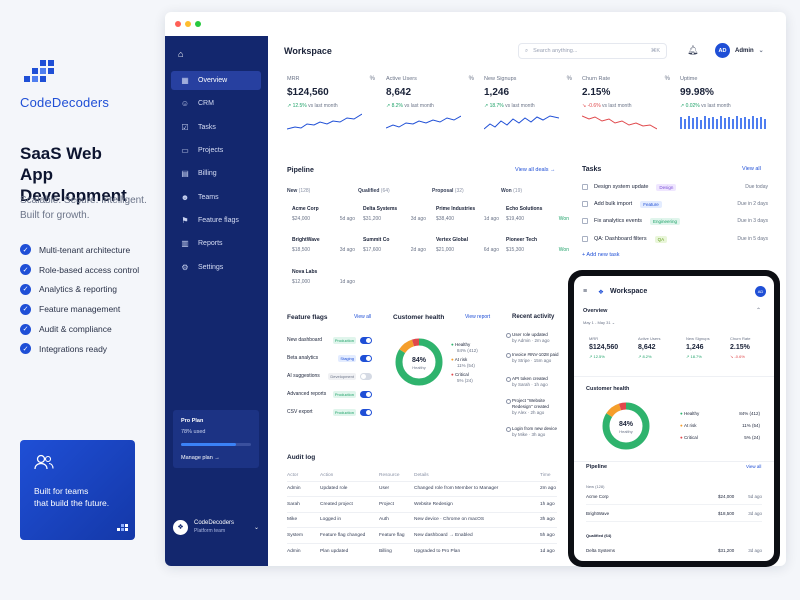 This screenshot has height=600, width=800. What do you see at coordinates (216, 150) in the screenshot?
I see `sidebar-item-projects: ▭ Projects` at bounding box center [216, 150].